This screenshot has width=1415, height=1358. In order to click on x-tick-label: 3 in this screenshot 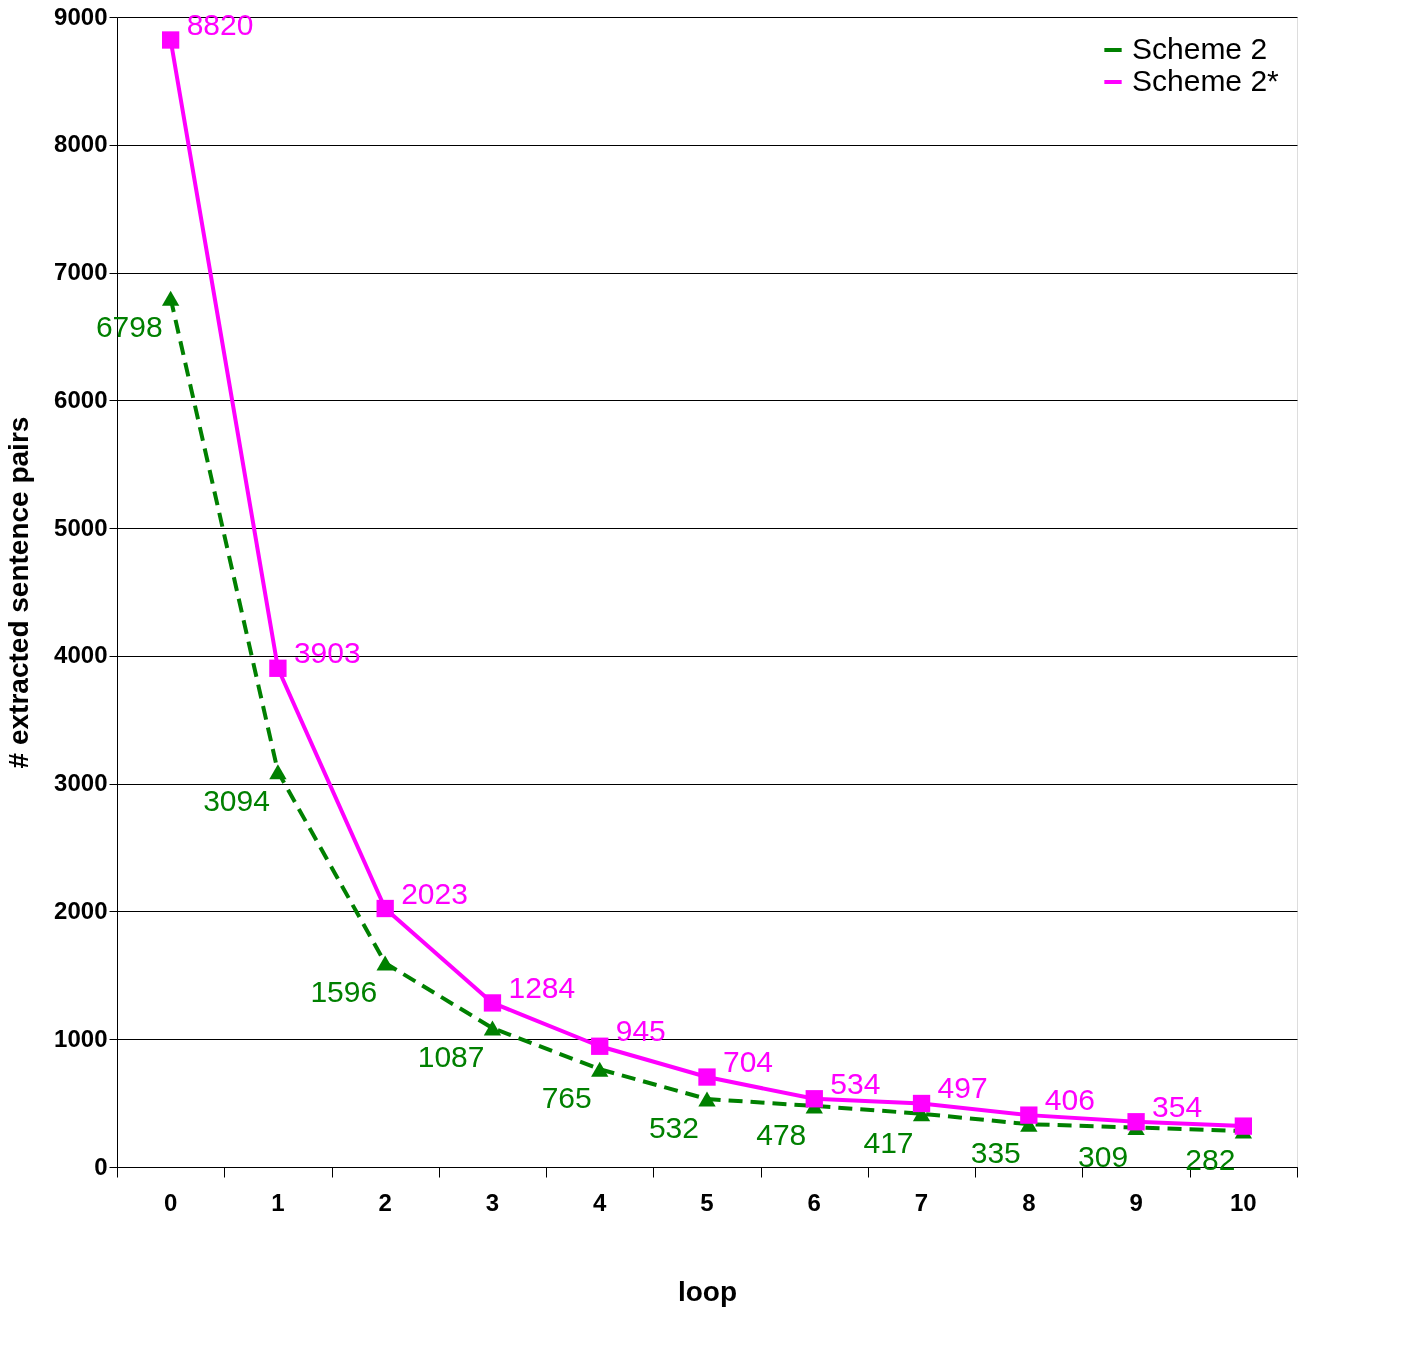, I will do `click(492, 1202)`.